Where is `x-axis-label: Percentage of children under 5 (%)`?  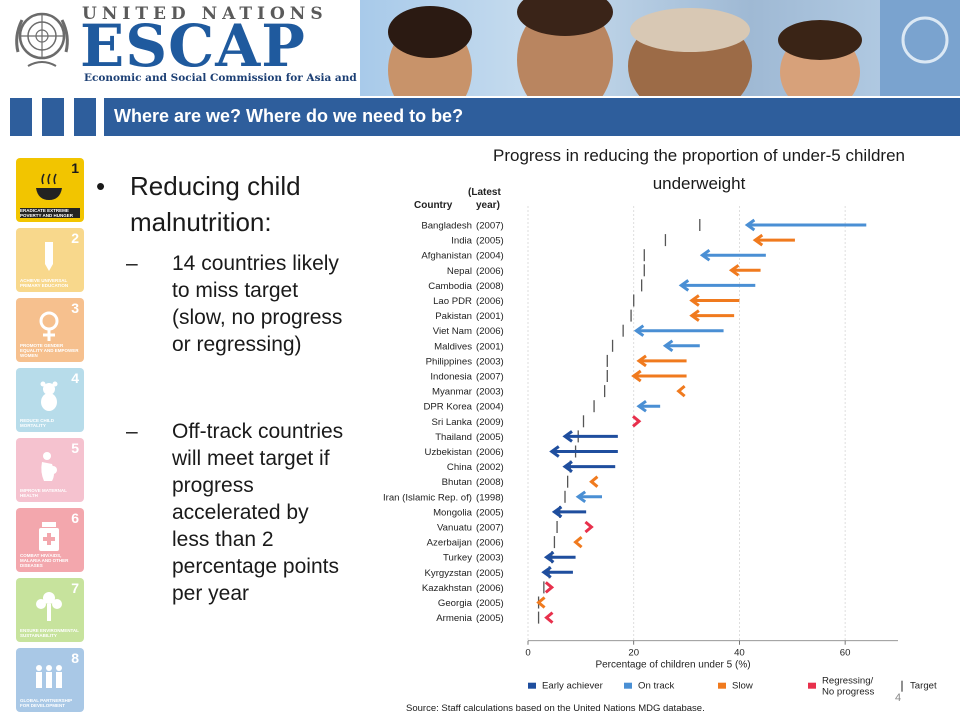 x-axis-label: Percentage of children under 5 (%) is located at coordinates (672, 665).